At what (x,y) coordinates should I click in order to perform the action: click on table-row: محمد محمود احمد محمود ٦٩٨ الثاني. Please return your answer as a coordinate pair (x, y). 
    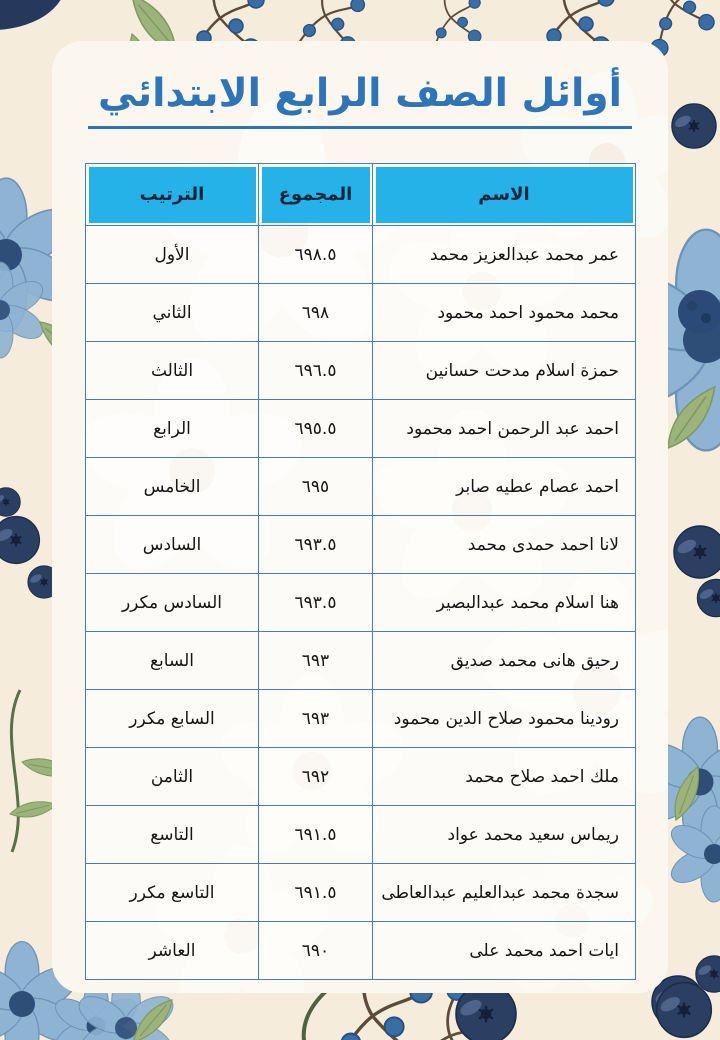
    Looking at the image, I should click on (360, 312).